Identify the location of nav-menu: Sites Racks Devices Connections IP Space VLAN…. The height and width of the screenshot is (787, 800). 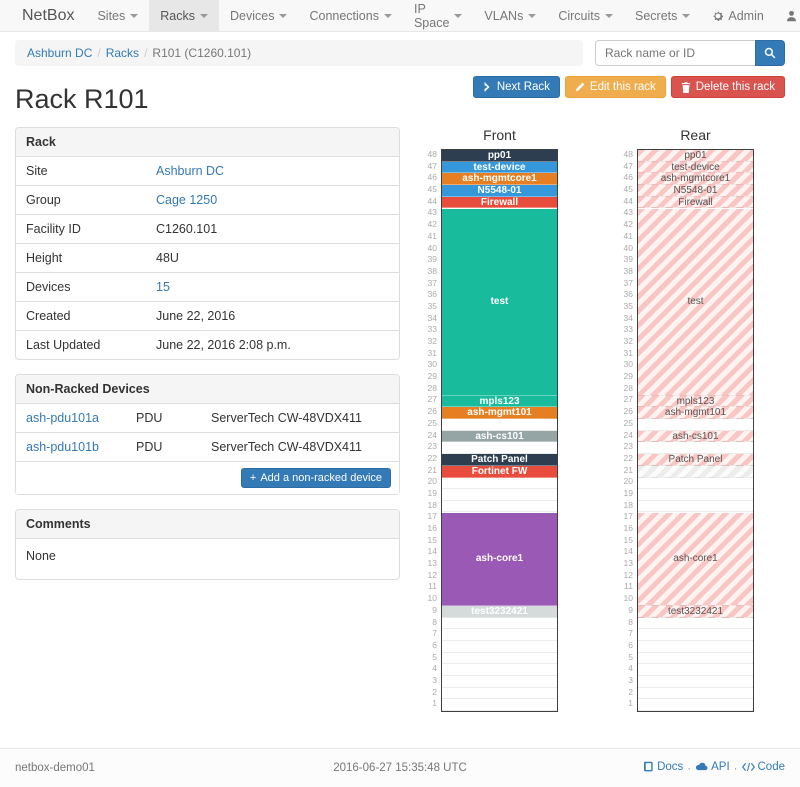
(393, 15).